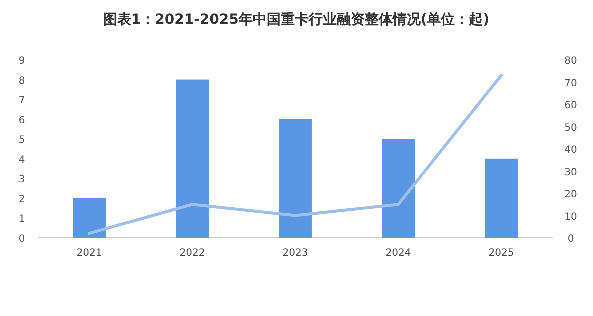 The width and height of the screenshot is (593, 316). Describe the element at coordinates (193, 253) in the screenshot. I see `x-tick-label: 2022` at that location.